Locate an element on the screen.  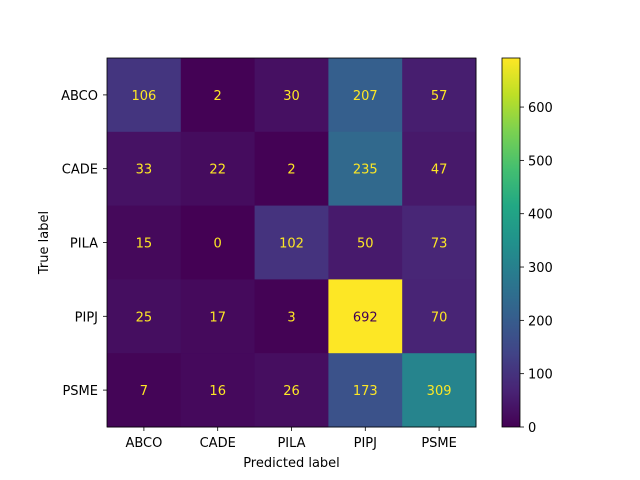
cell-value-label: 70 is located at coordinates (439, 317).